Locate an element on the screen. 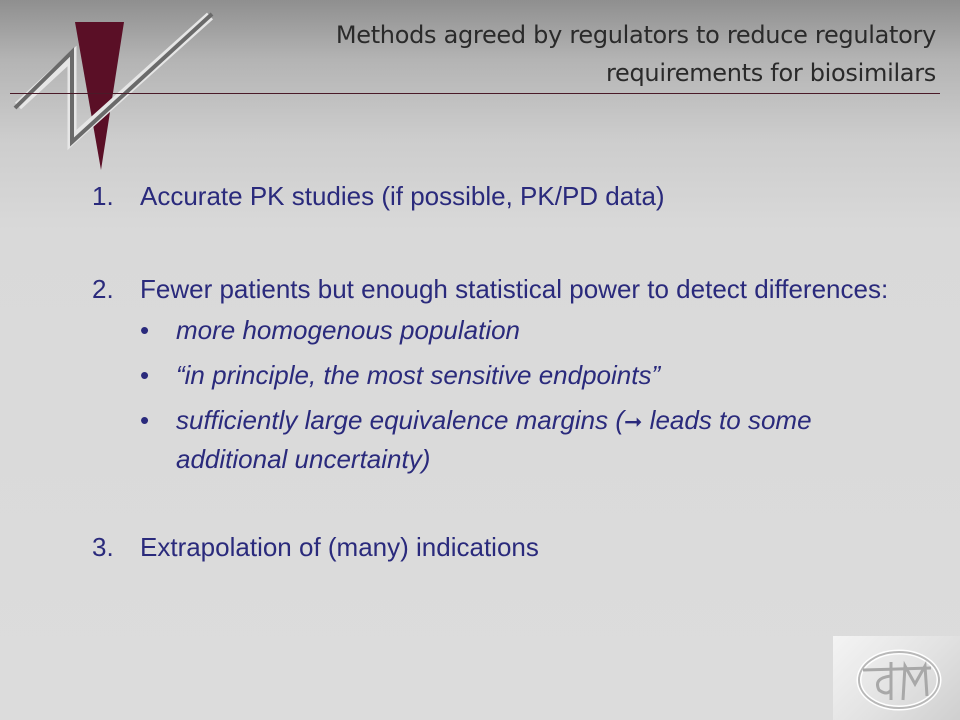 The image size is (960, 720). sub-bullet-item: • more homogenous population is located at coordinates (526, 330).